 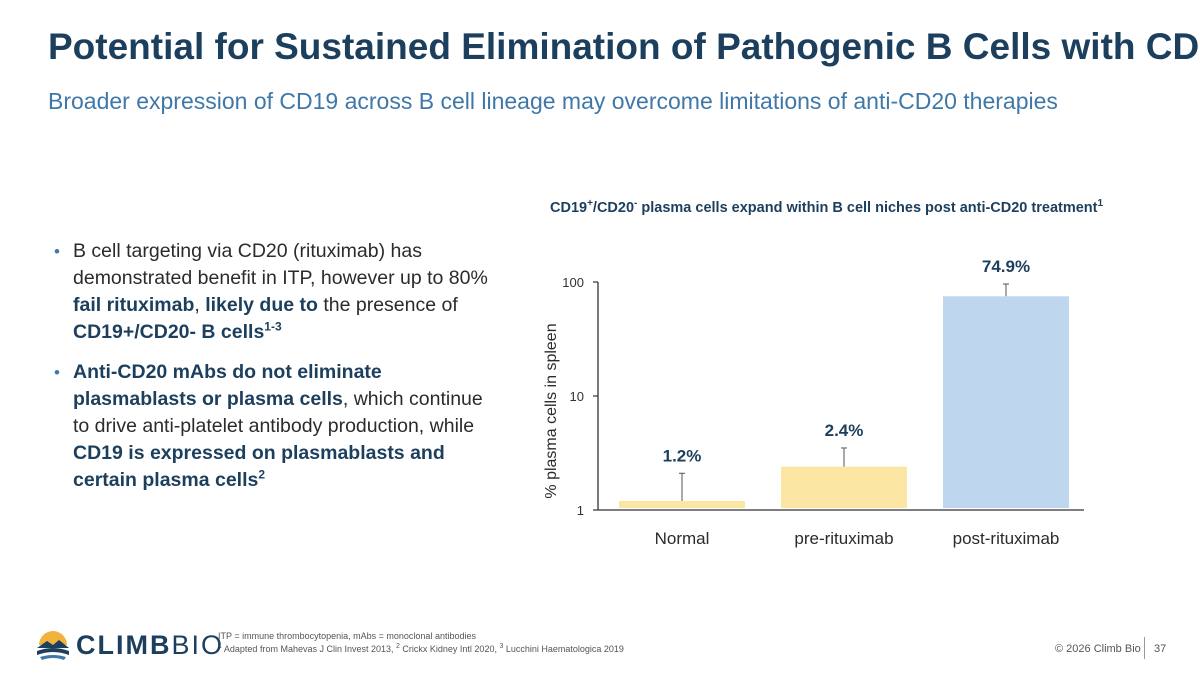 What do you see at coordinates (573, 282) in the screenshot?
I see `y-tick-label: 100` at bounding box center [573, 282].